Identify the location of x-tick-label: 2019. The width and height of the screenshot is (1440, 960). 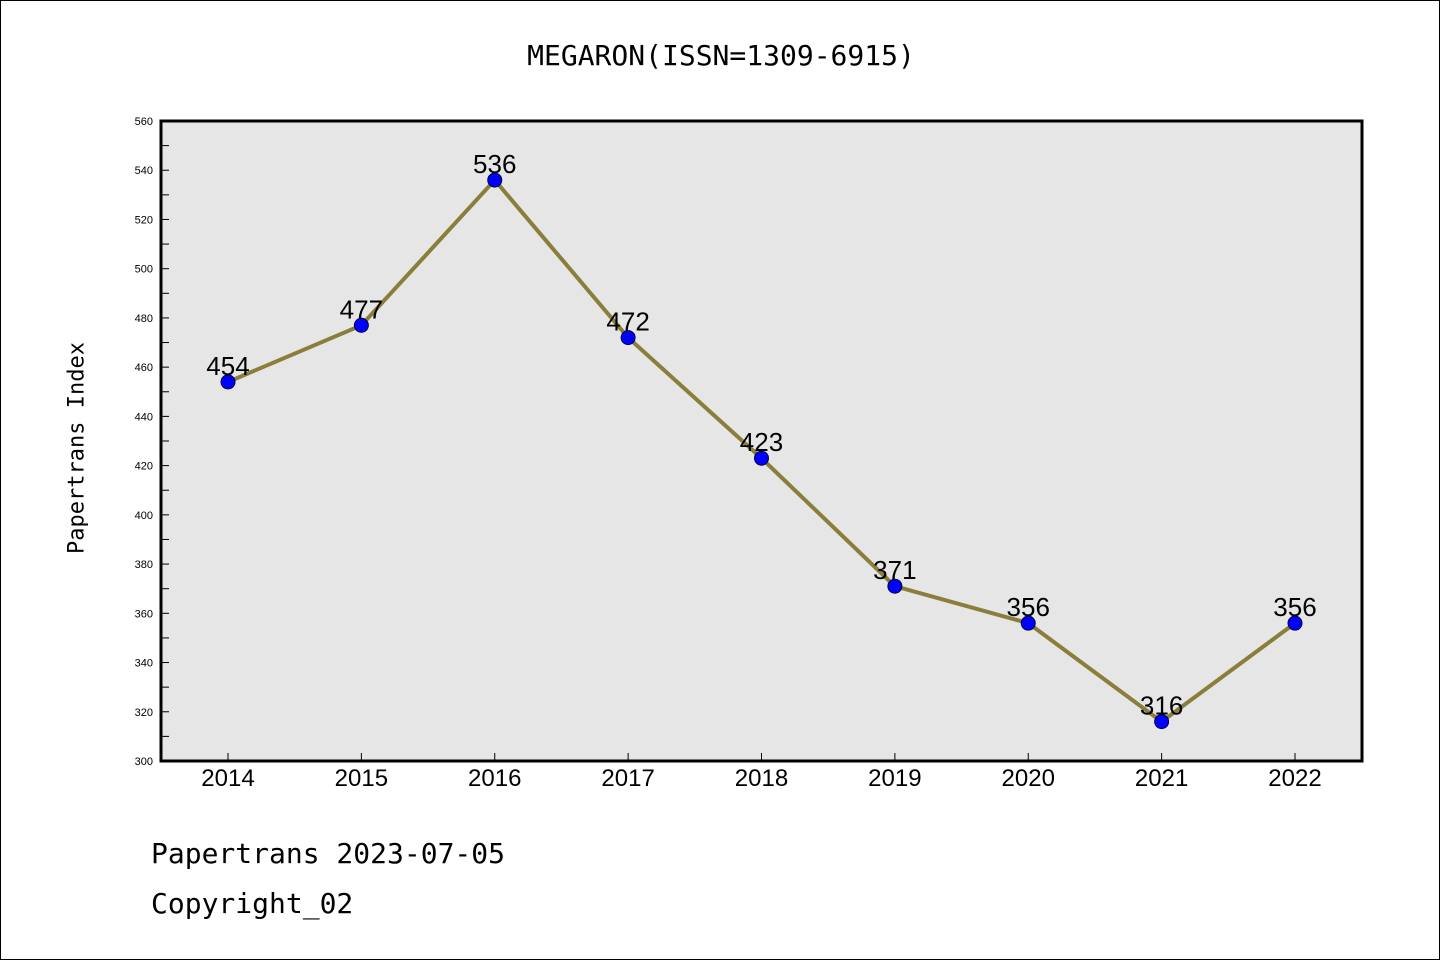
(894, 778).